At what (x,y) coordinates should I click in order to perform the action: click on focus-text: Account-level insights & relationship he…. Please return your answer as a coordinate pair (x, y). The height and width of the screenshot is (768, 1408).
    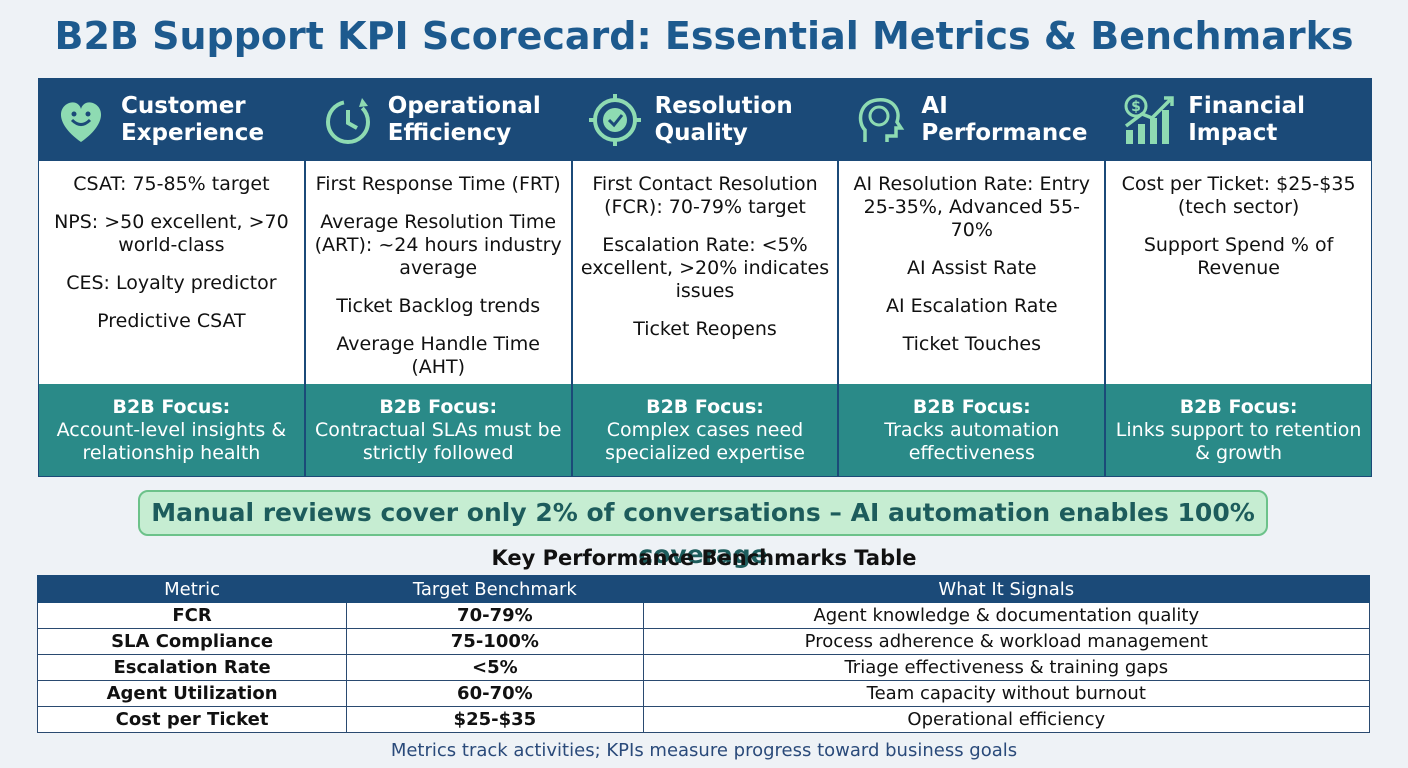
    Looking at the image, I should click on (171, 441).